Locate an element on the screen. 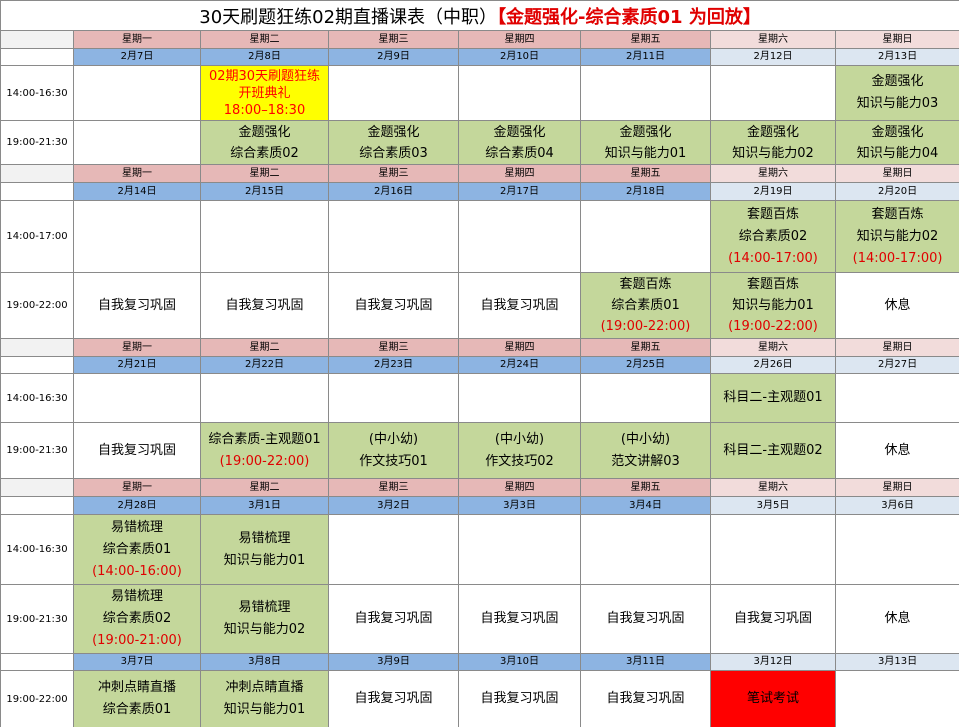 This screenshot has width=959, height=727. session-cell: 02期30天刷题狂练 开班典礼 18:00–18:30 is located at coordinates (264, 93).